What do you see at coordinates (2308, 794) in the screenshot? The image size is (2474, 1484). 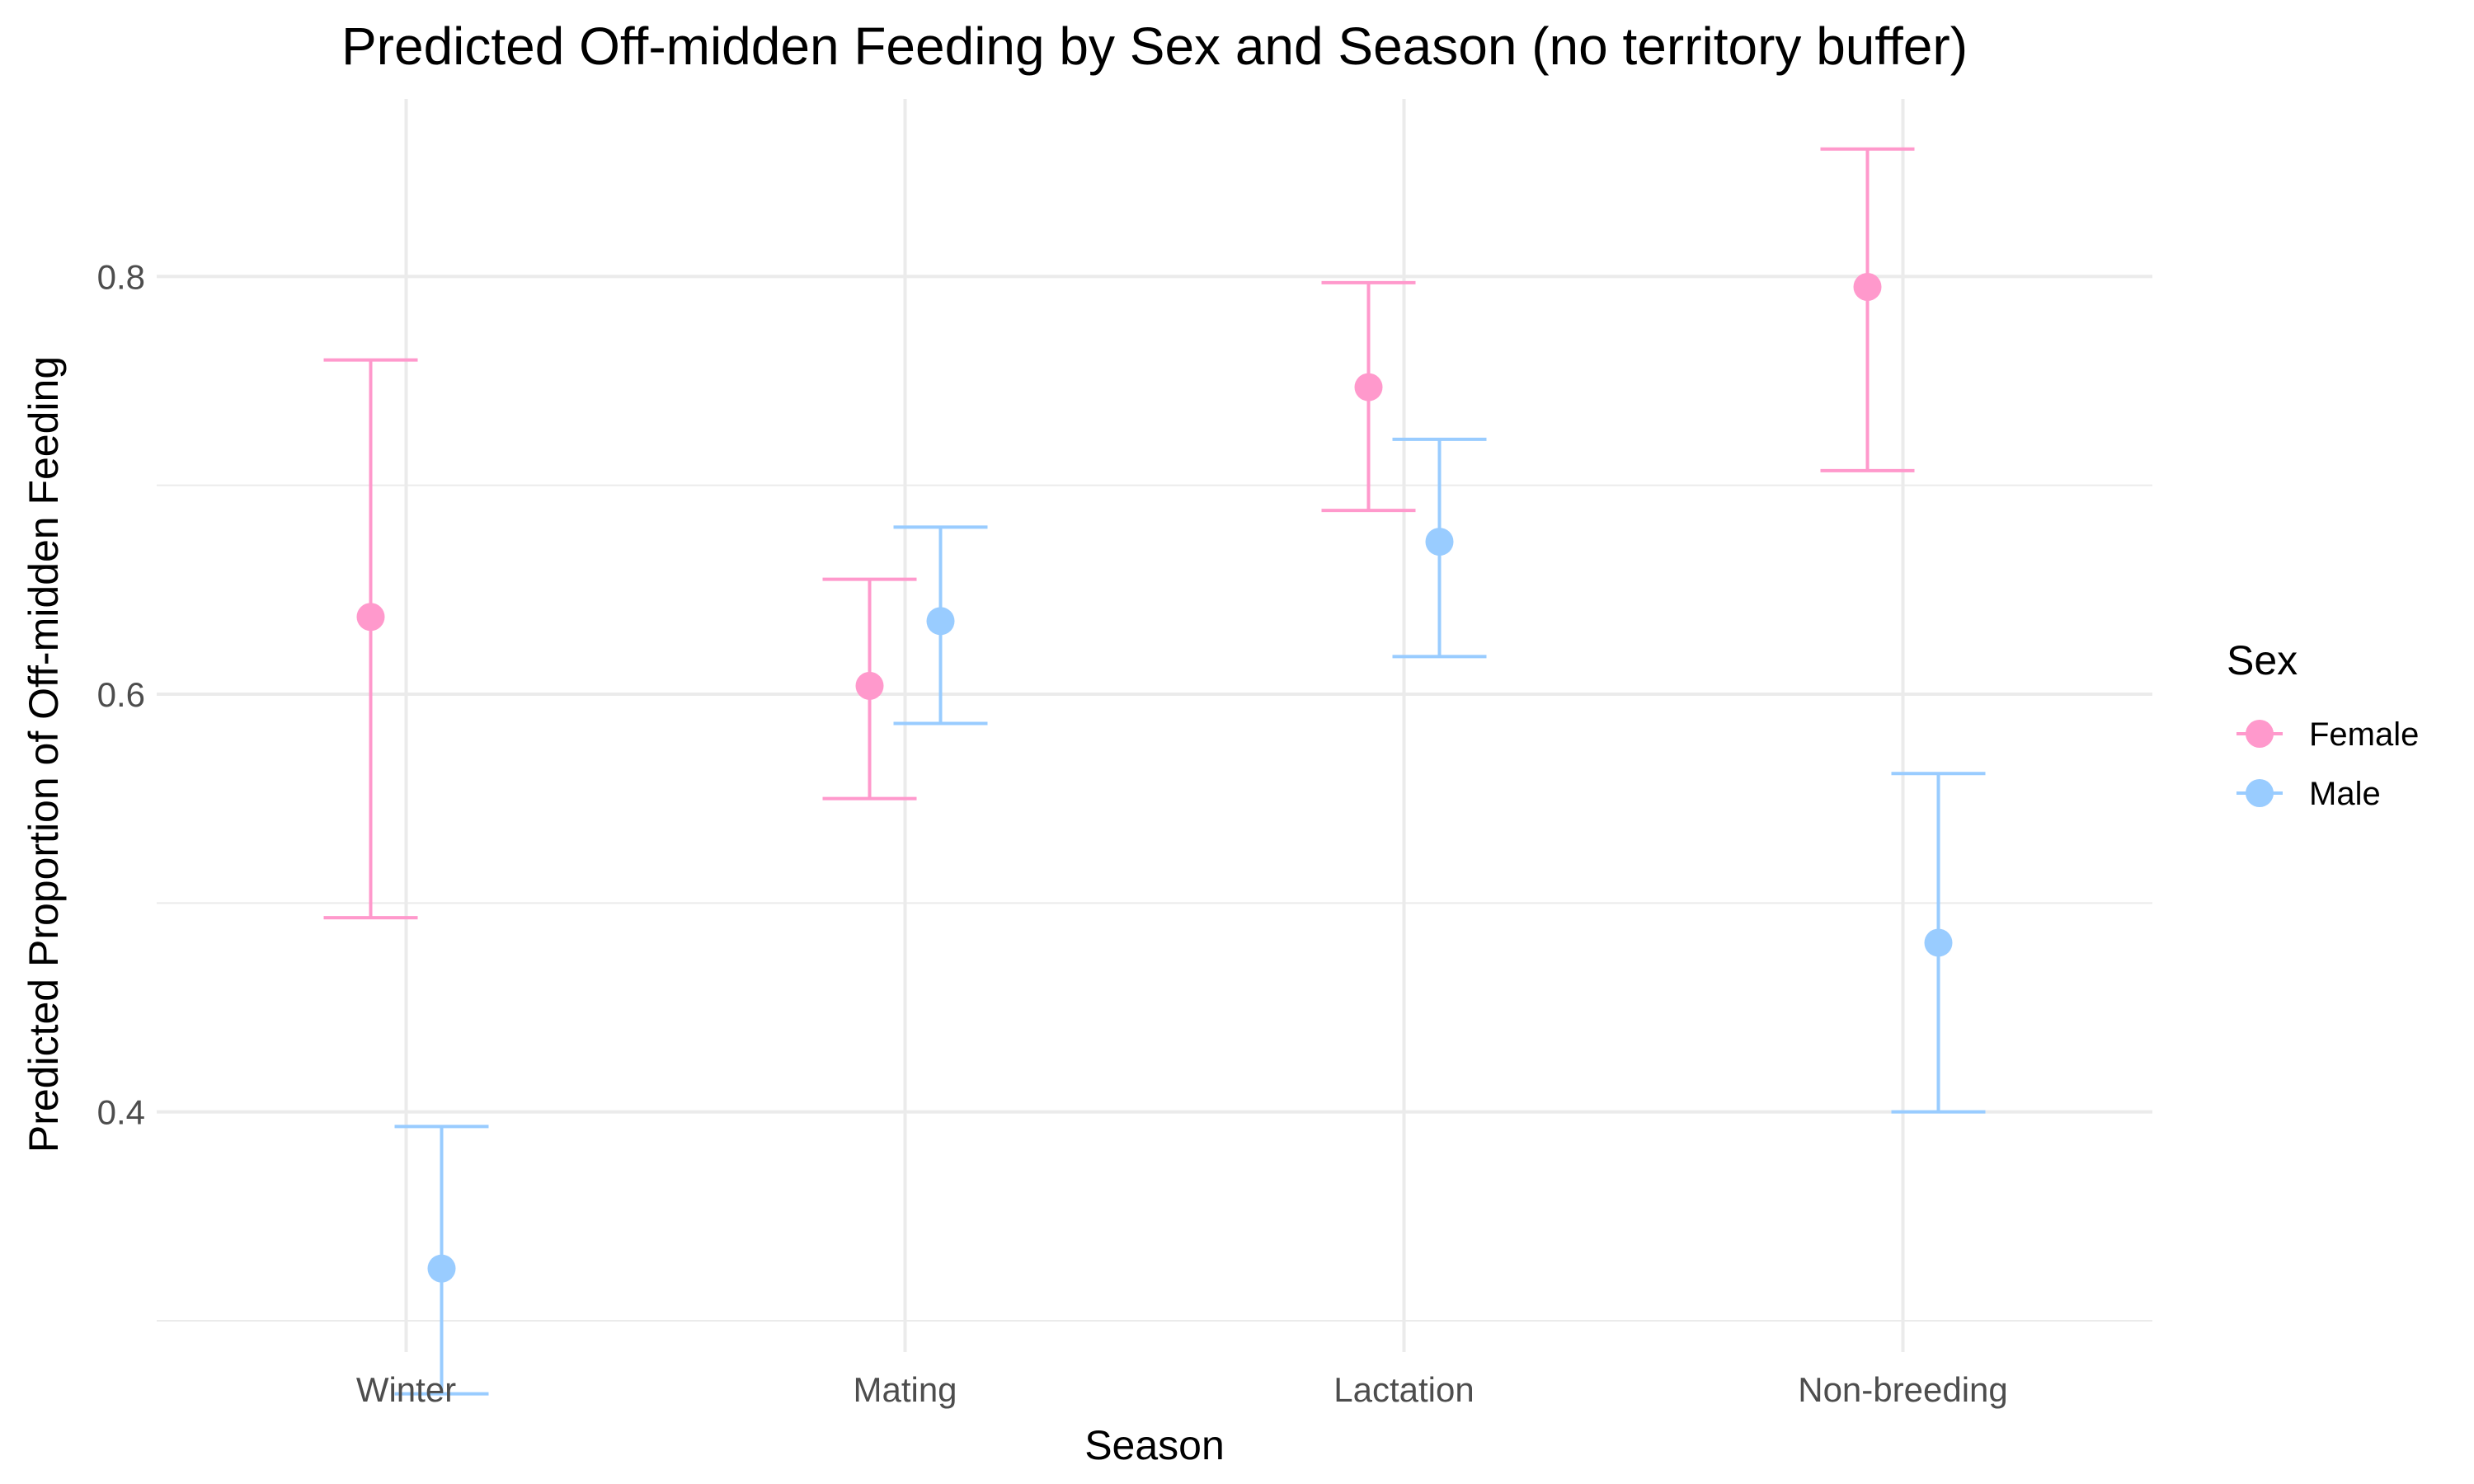 I see `legend-item-male: Male` at bounding box center [2308, 794].